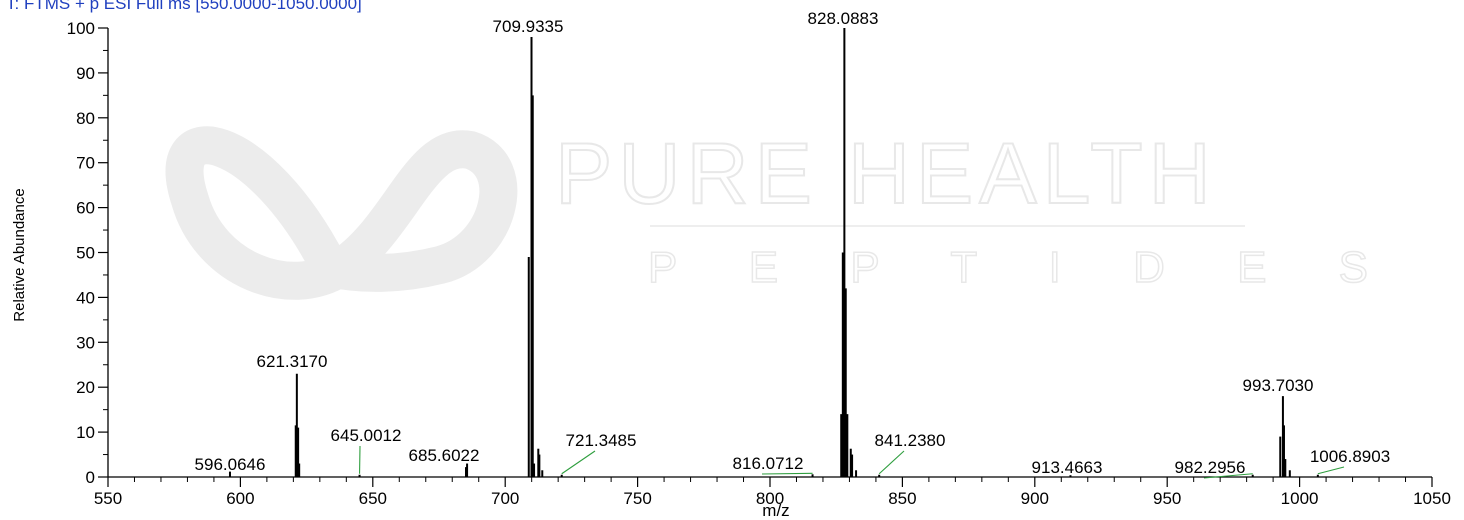 Image resolution: width=1464 pixels, height=520 pixels. I want to click on y-tick-label: 30, so click(85, 342).